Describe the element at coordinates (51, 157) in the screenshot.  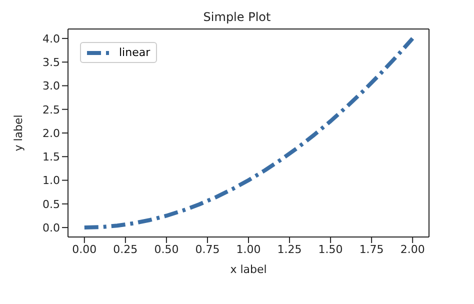
I see `y-tick-label: 1.5` at that location.